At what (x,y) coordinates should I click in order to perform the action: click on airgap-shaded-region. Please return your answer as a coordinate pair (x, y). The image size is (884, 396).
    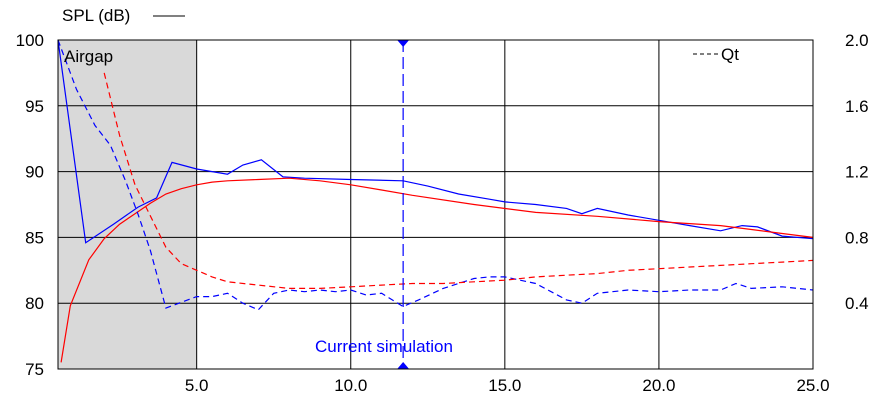
    Looking at the image, I should click on (127, 204).